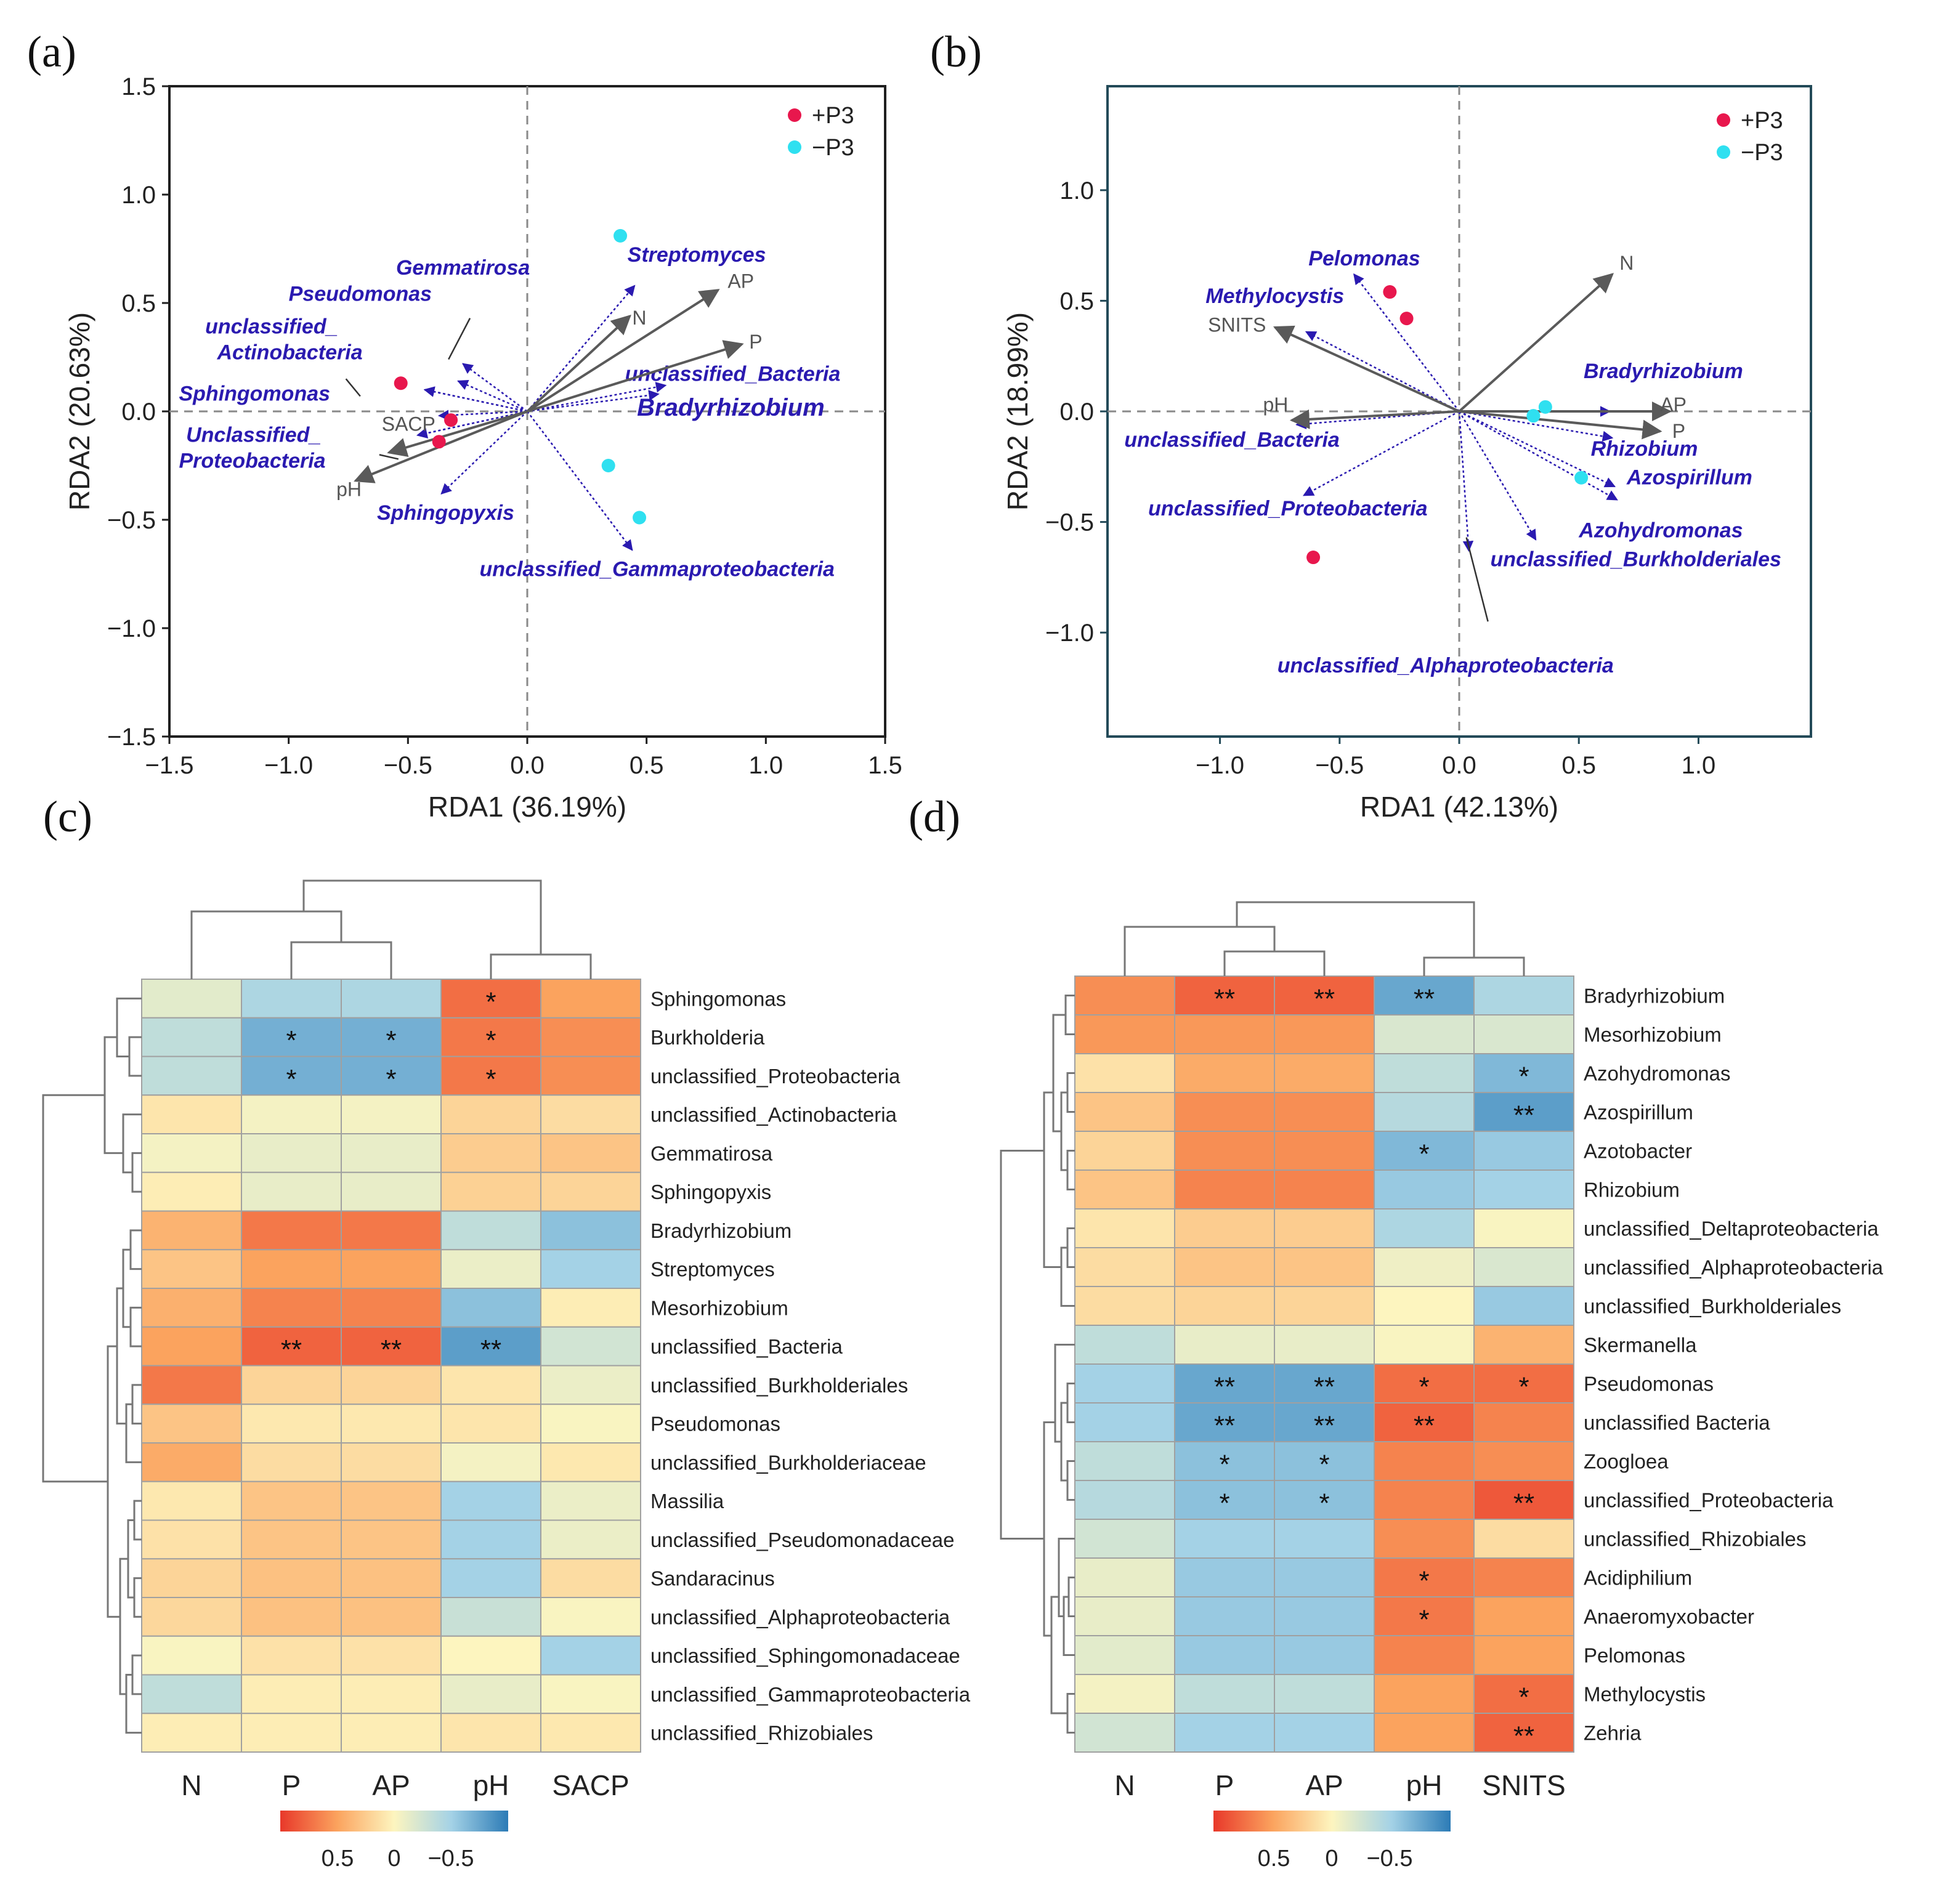 The width and height of the screenshot is (1960, 1882). What do you see at coordinates (590, 1785) in the screenshot?
I see `column-label: SACP` at bounding box center [590, 1785].